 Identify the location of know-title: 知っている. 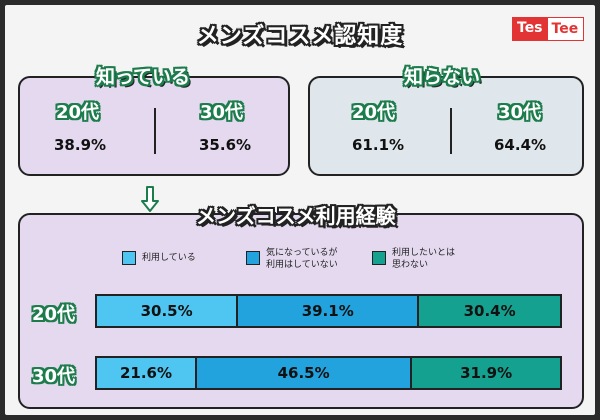
(143, 77).